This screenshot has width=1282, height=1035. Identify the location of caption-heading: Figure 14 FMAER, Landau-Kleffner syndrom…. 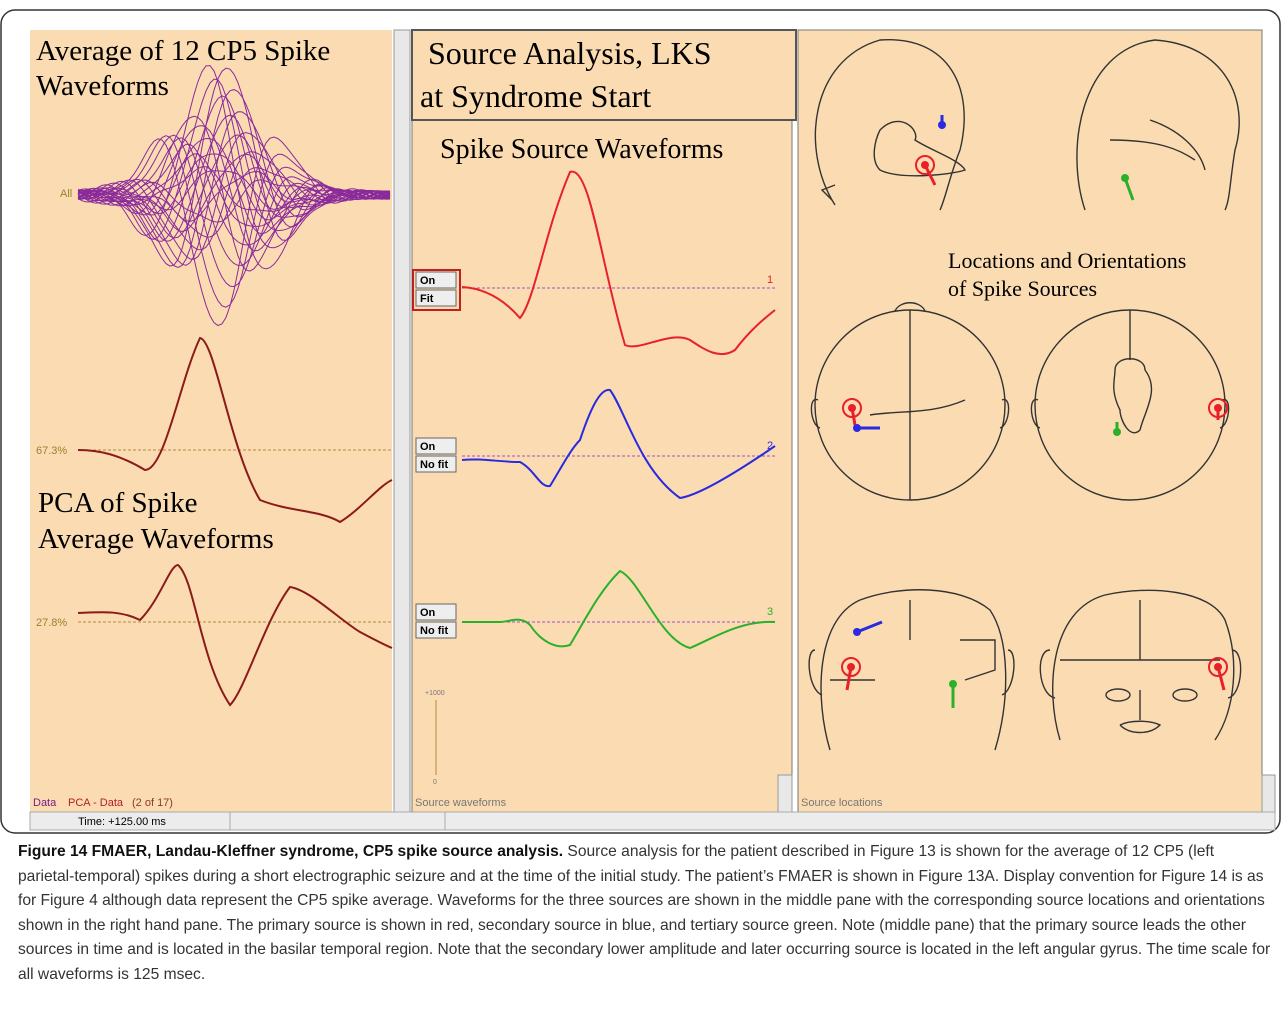
(291, 851).